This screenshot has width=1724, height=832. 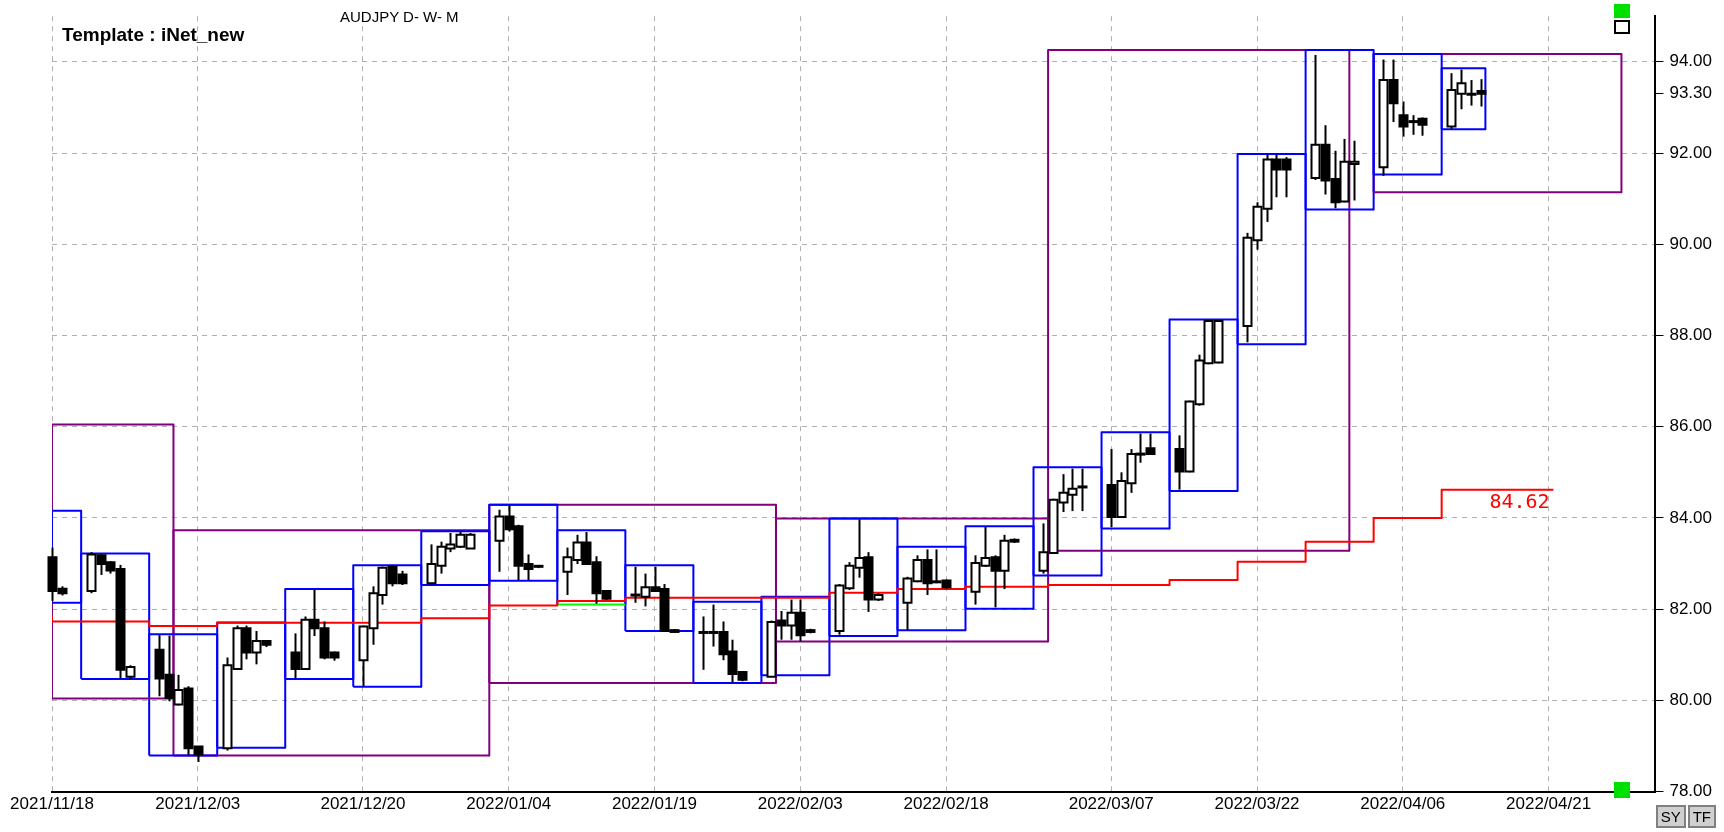 I want to click on x-tick-label: 2021/12/03, so click(x=198, y=804).